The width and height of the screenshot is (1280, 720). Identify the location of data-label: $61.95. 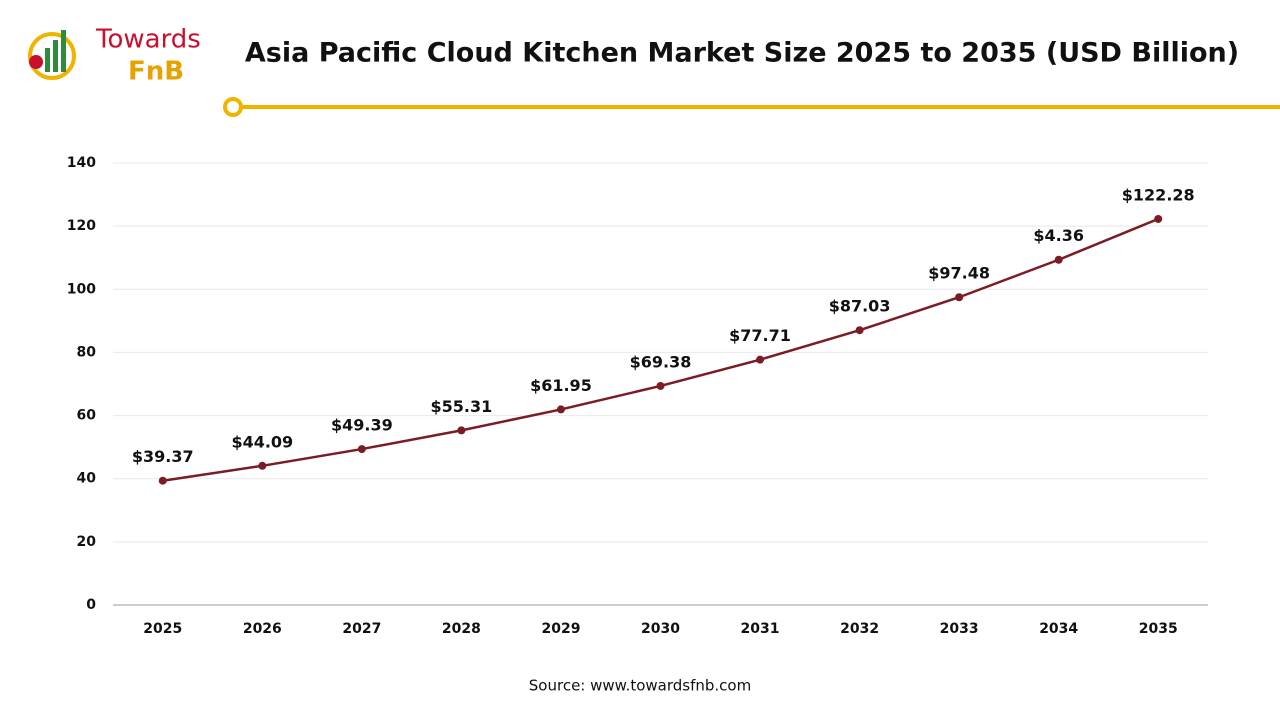
(561, 385).